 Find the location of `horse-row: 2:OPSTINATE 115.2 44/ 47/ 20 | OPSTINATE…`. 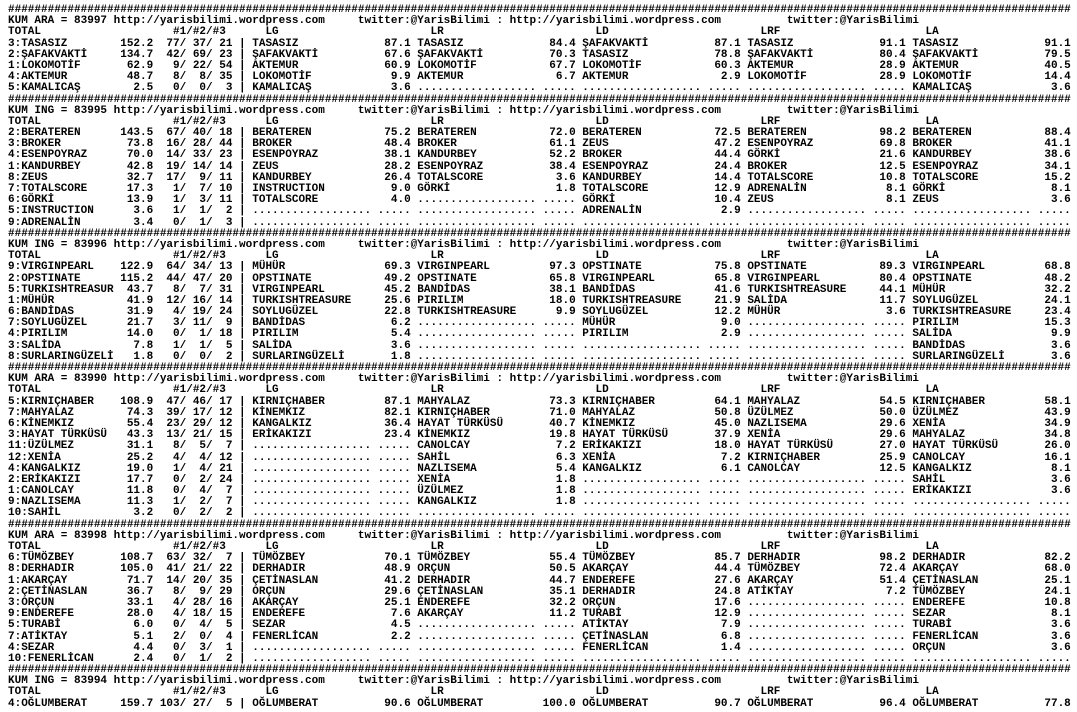

horse-row: 2:OPSTINATE 115.2 44/ 47/ 20 | OPSTINATE… is located at coordinates (539, 278).